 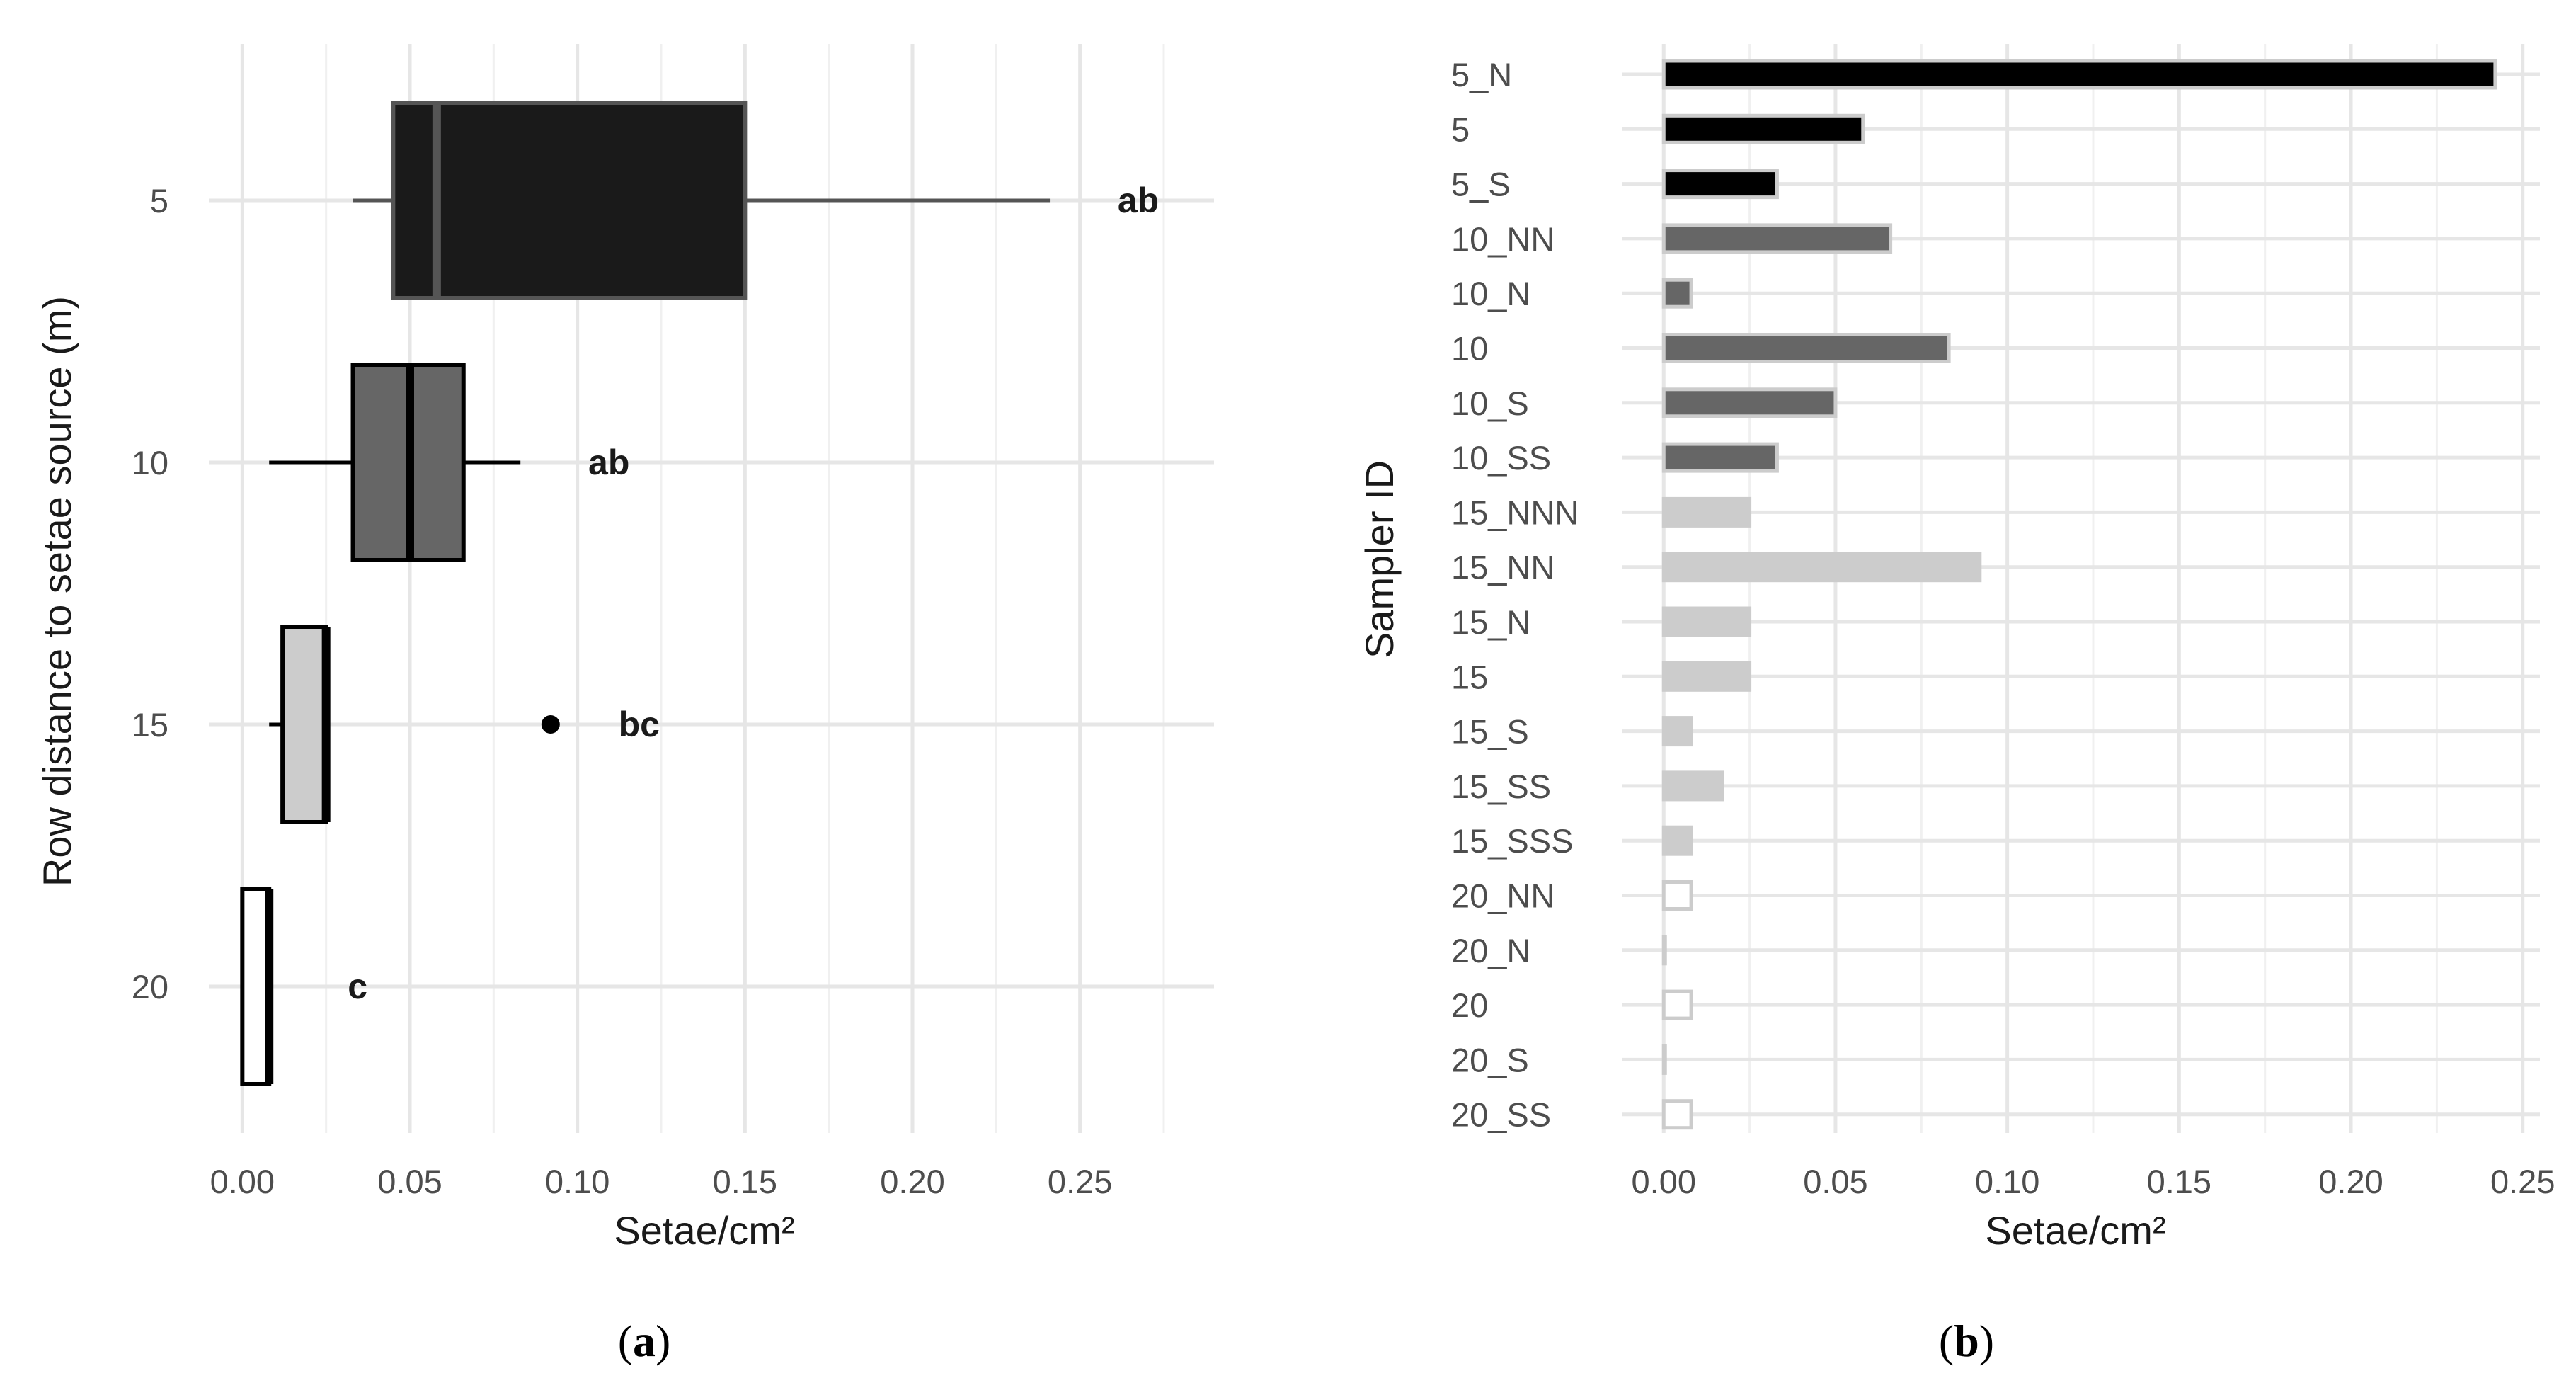 What do you see at coordinates (756, 200) in the screenshot?
I see `box-group-5: ab` at bounding box center [756, 200].